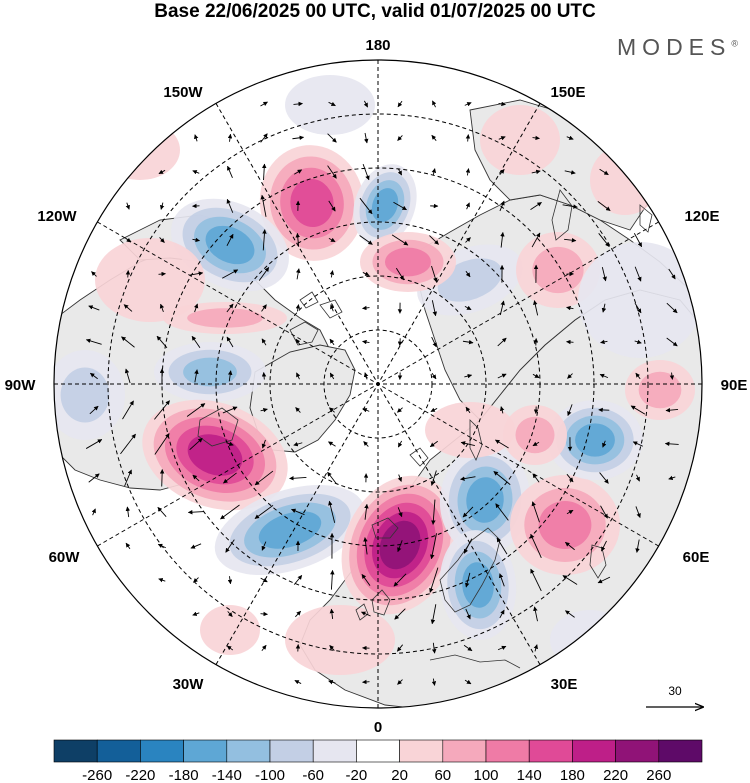 The image size is (750, 783). I want to click on colorbar-tick-label: -20, so click(357, 775).